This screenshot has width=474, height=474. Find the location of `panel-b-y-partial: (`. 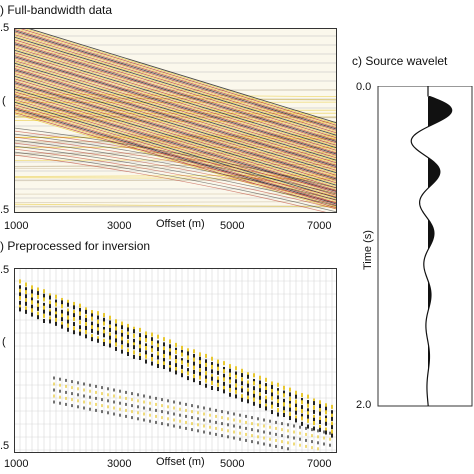

panel-b-y-partial: ( is located at coordinates (4, 342).